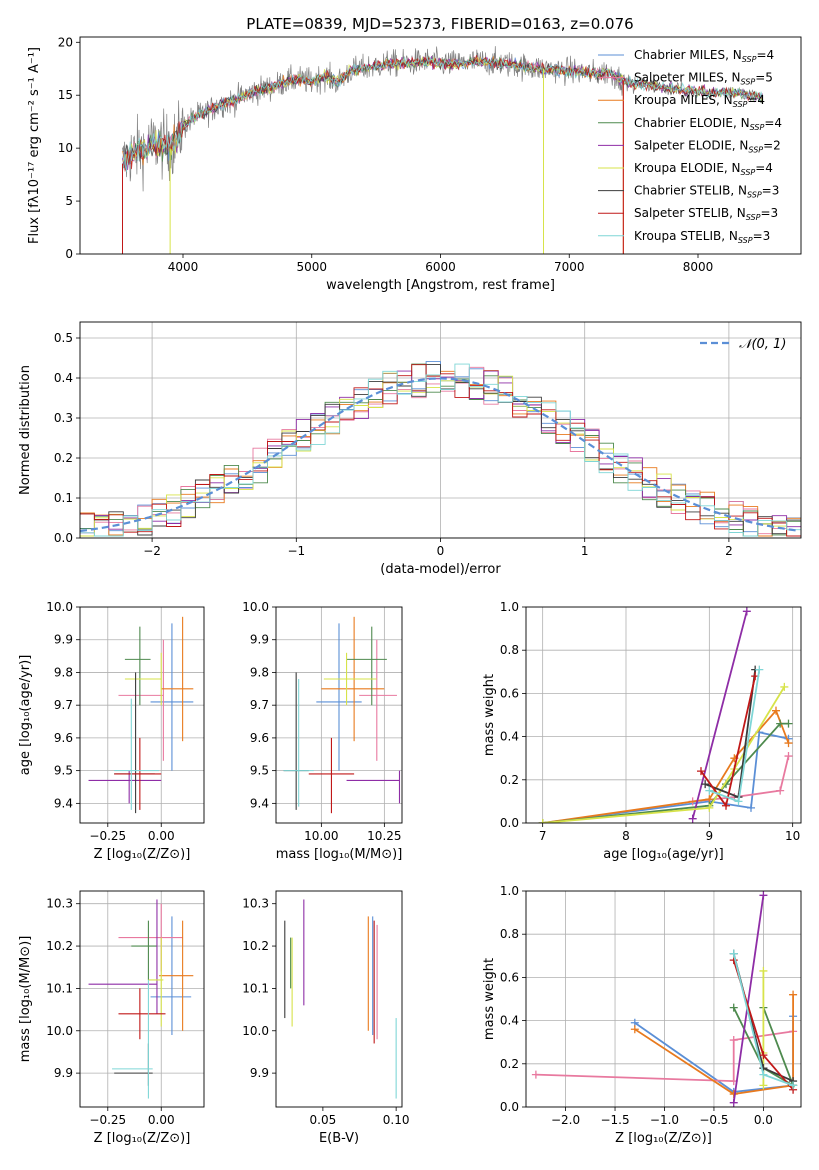 The image size is (819, 1170). I want to click on axes-mass-vs-EBV: 0.05 0.10 9.9 10.0 10.1 10.2 10.3 E(B-V), so click(326, 1018).